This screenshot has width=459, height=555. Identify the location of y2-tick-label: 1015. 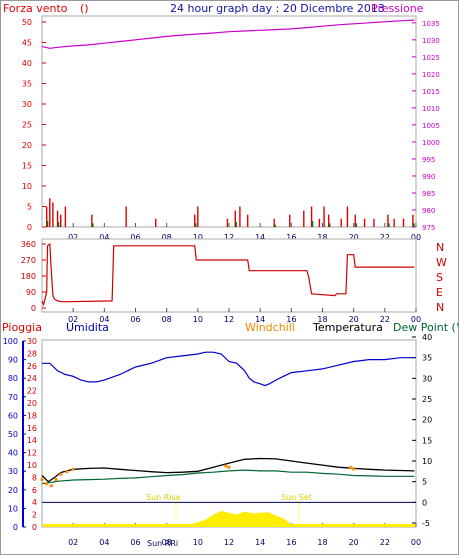
(431, 92).